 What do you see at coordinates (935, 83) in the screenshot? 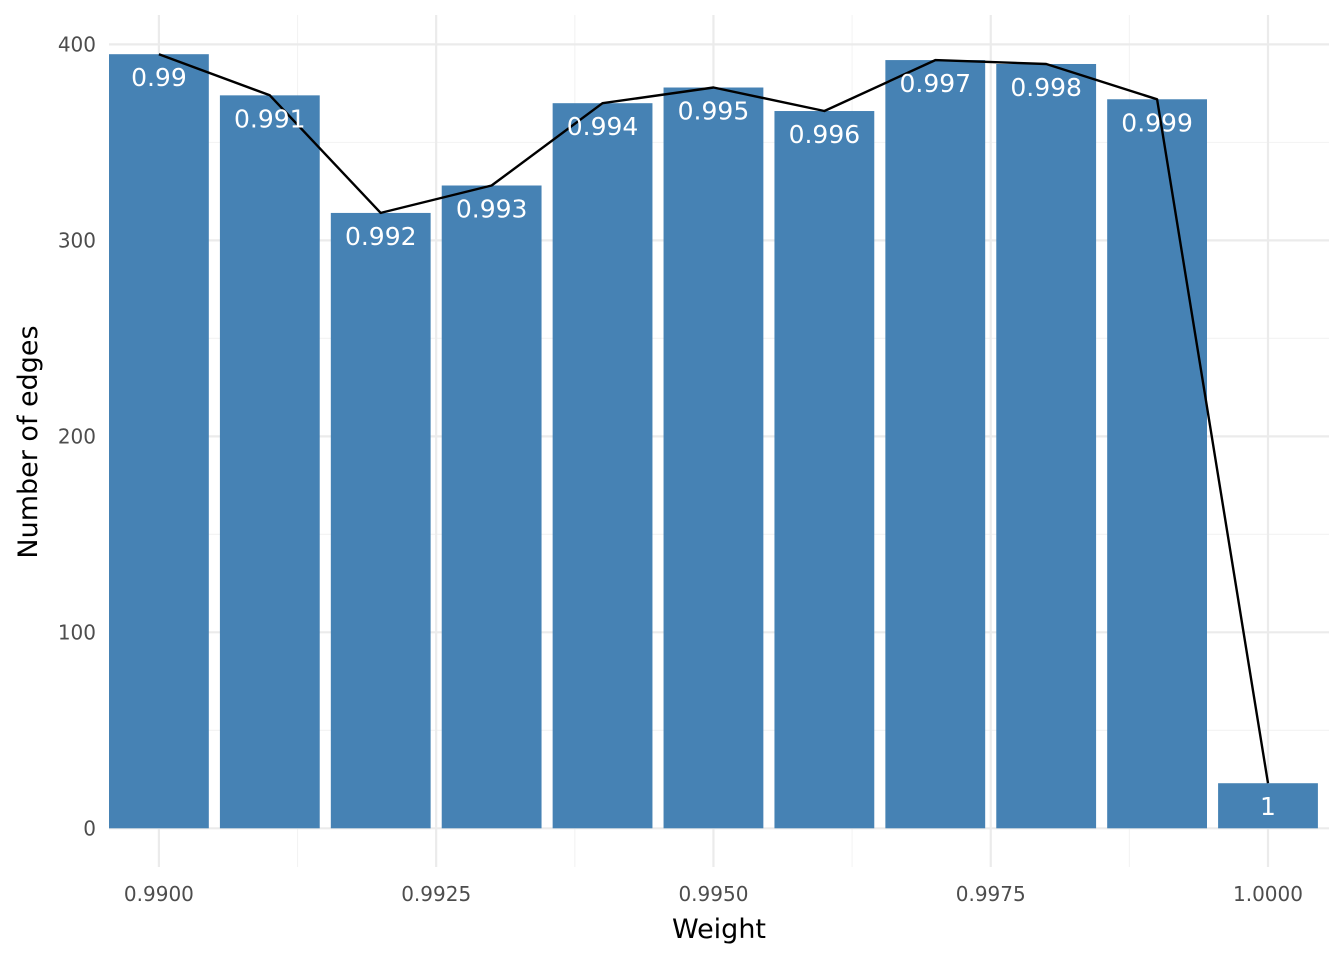
I see `bar-label: 0.997` at bounding box center [935, 83].